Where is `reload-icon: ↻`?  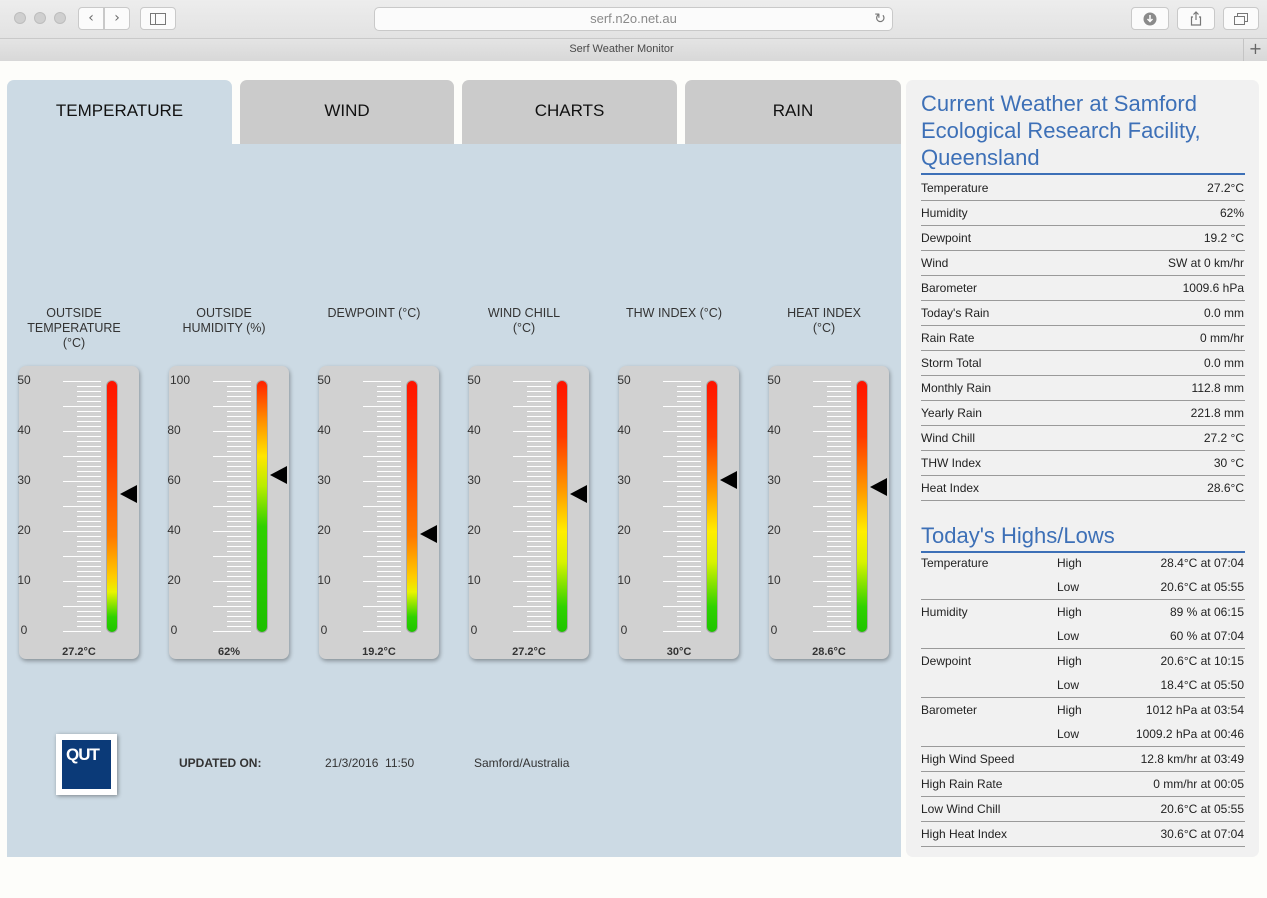
reload-icon: ↻ is located at coordinates (880, 19).